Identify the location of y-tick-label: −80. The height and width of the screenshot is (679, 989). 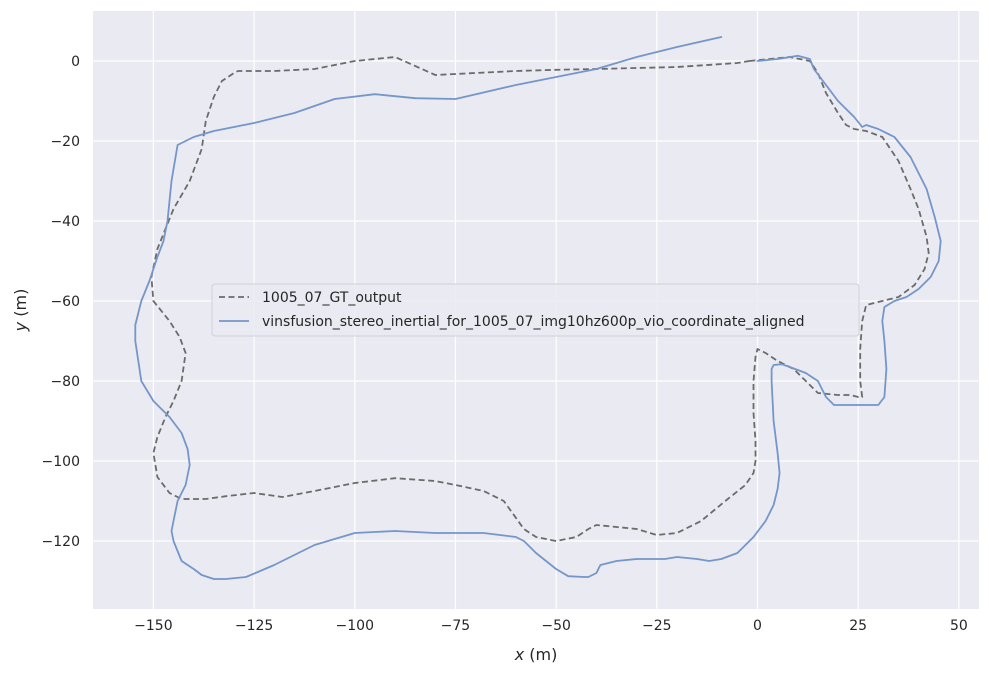
(65, 382).